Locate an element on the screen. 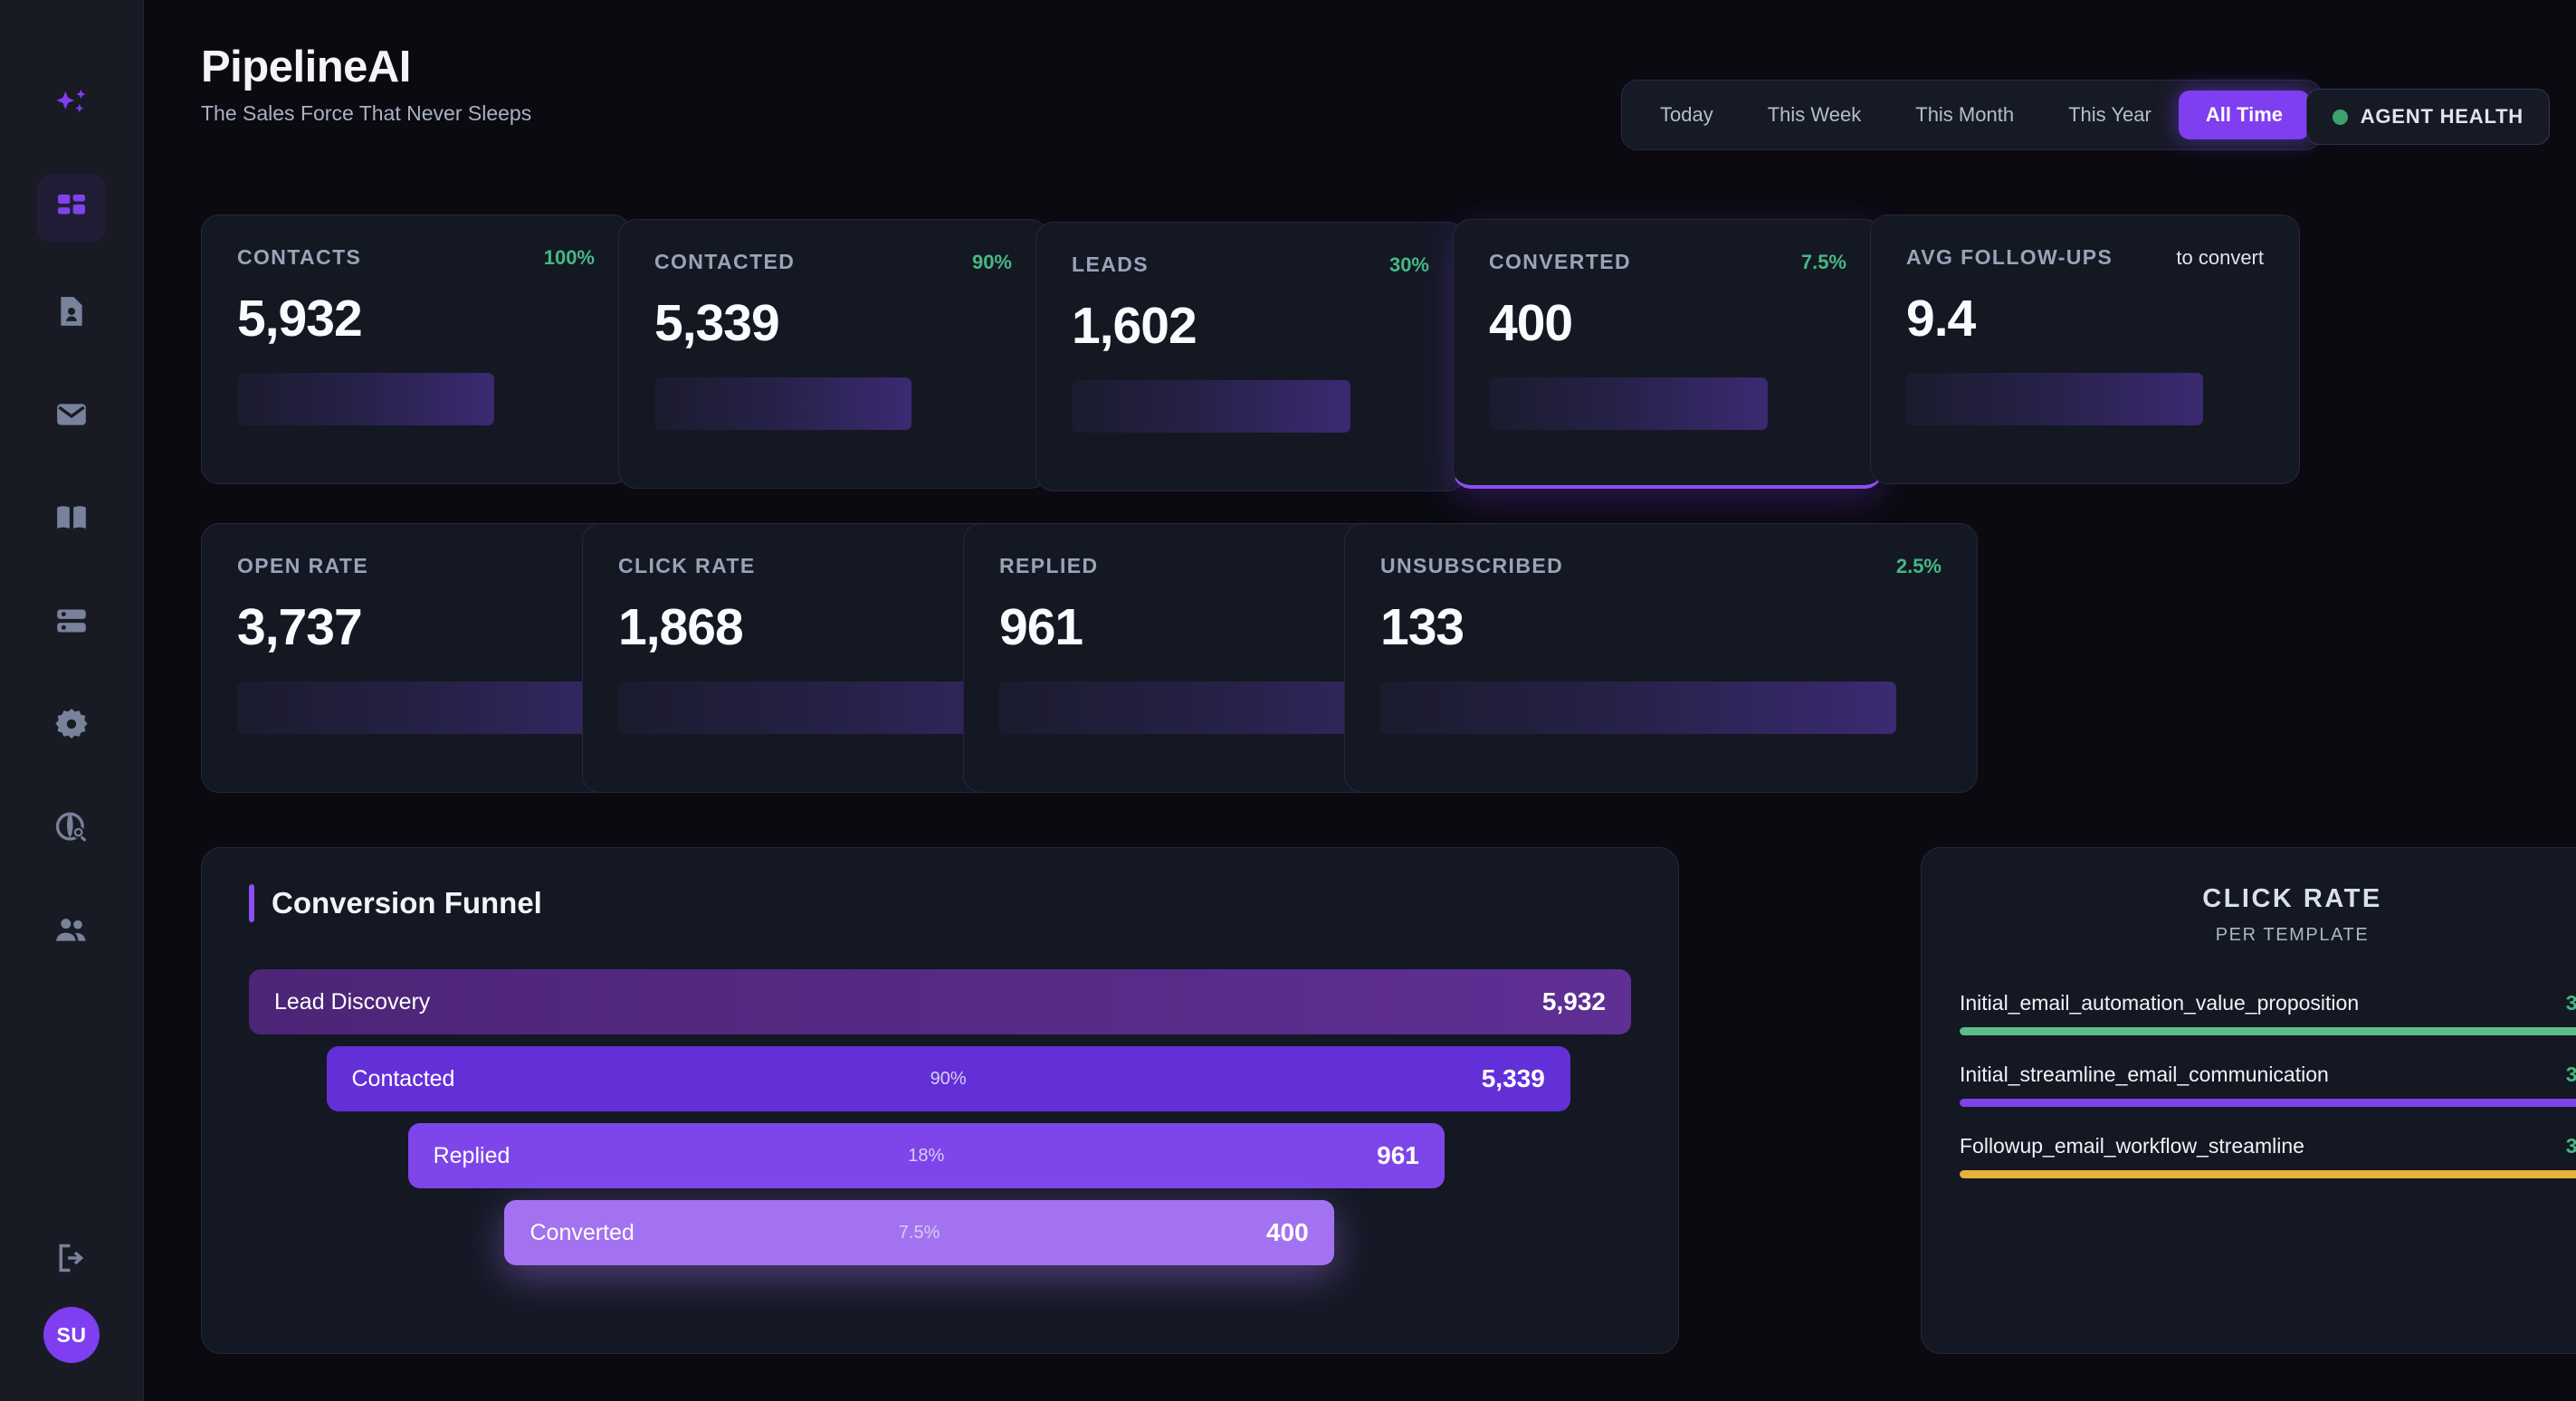  kpi-label: CONTACTED is located at coordinates (725, 261).